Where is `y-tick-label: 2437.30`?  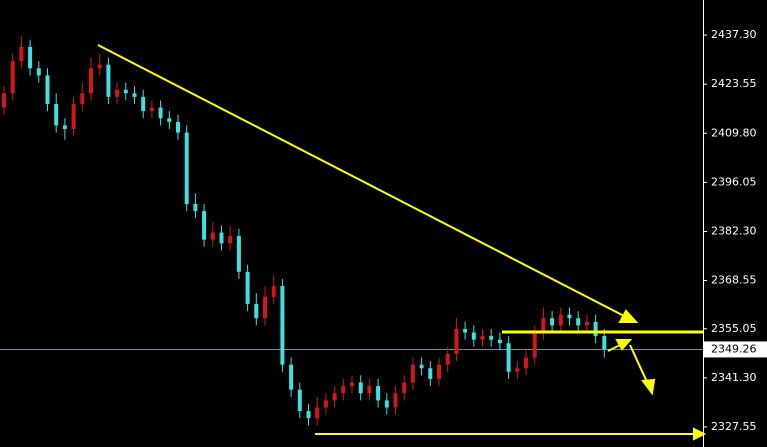
y-tick-label: 2437.30 is located at coordinates (734, 34).